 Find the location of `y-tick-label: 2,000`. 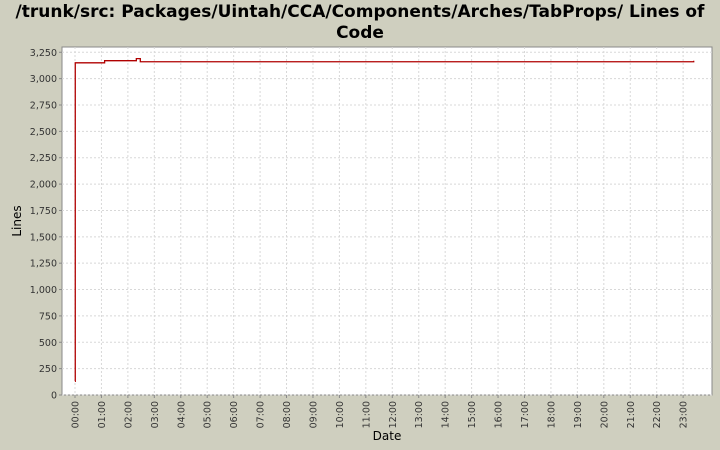

y-tick-label: 2,000 is located at coordinates (43, 185).